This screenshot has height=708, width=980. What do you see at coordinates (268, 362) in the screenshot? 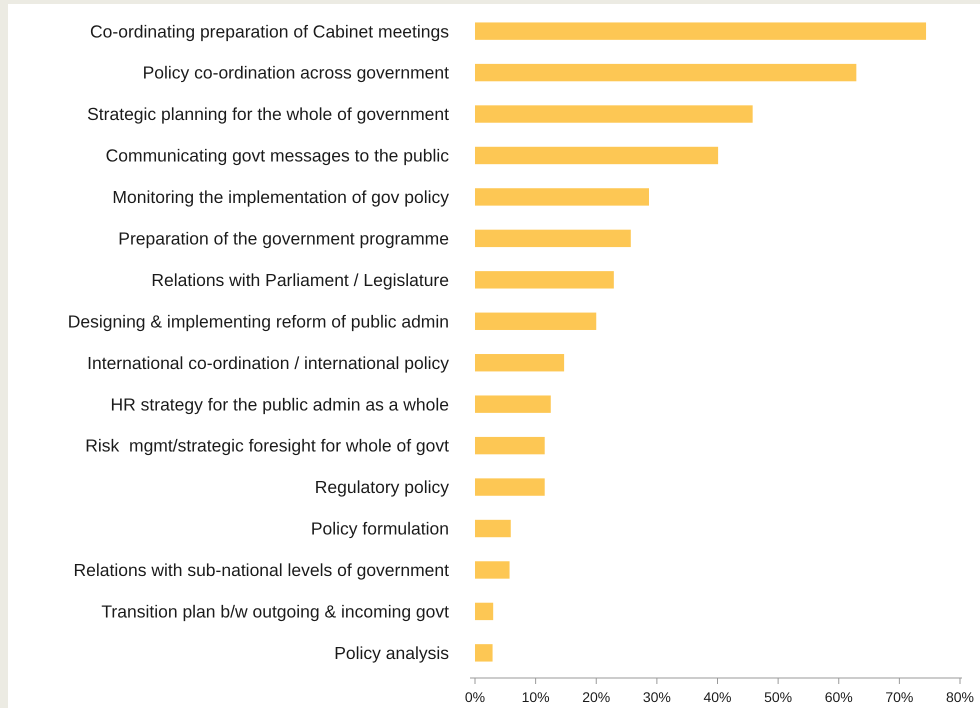
I see `y-tick-label: International co-ordination / international policy` at bounding box center [268, 362].